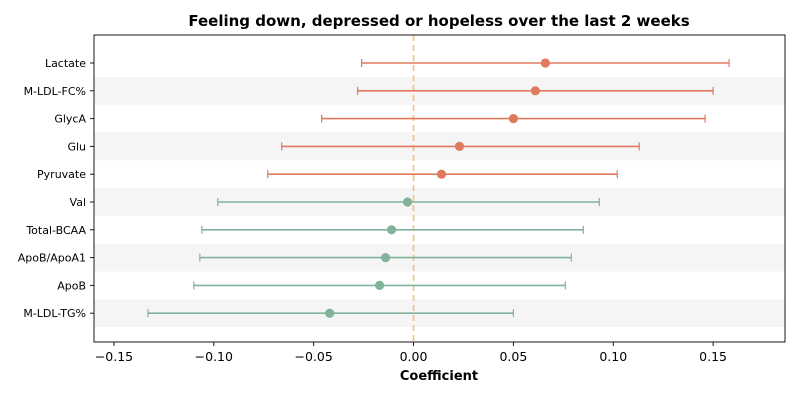 Image resolution: width=800 pixels, height=400 pixels. Describe the element at coordinates (55, 91) in the screenshot. I see `y-tick-label: M-LDL-FC%` at that location.